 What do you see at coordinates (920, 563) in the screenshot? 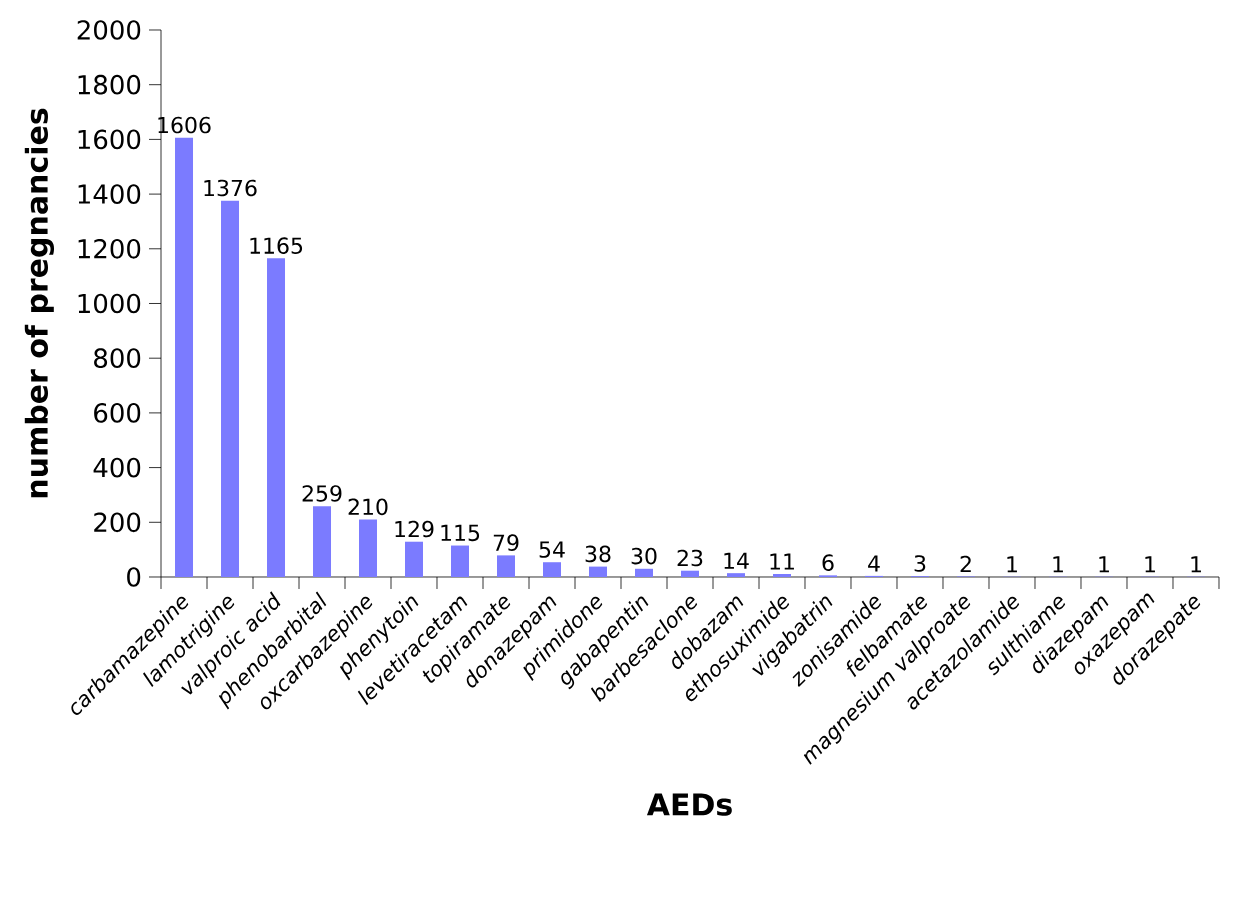
I see `data-label: 3` at bounding box center [920, 563].